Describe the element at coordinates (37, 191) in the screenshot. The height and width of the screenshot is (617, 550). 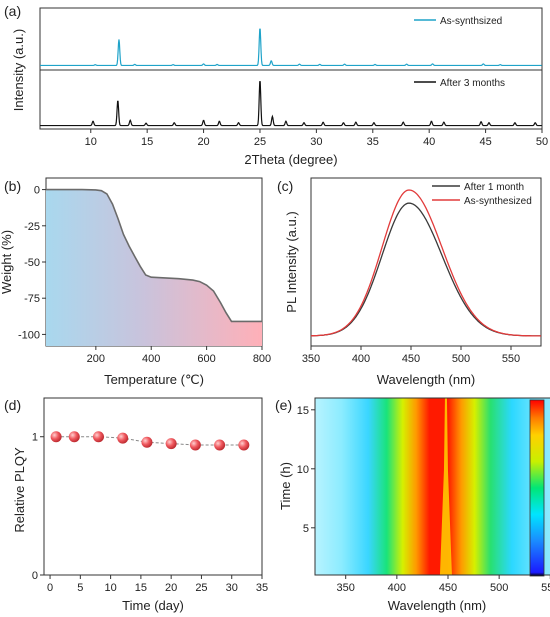
I see `tga-y-tick-label: 0` at that location.